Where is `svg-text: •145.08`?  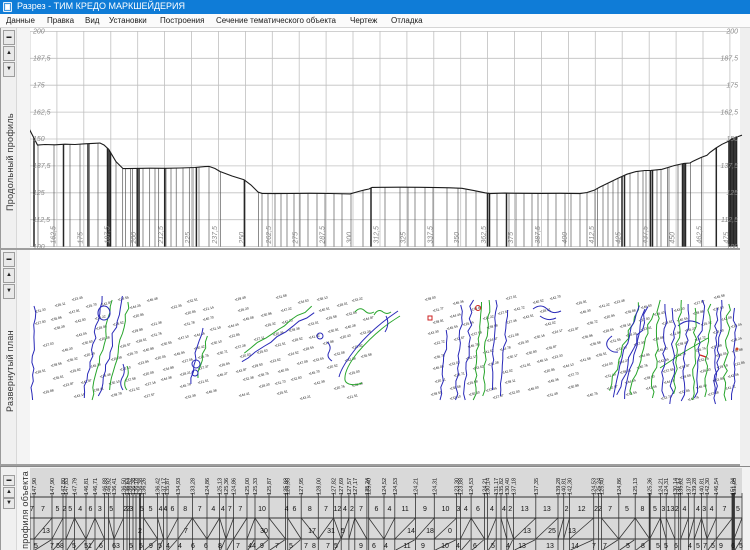
svg-text: •145.08 is located at coordinates (248, 318).